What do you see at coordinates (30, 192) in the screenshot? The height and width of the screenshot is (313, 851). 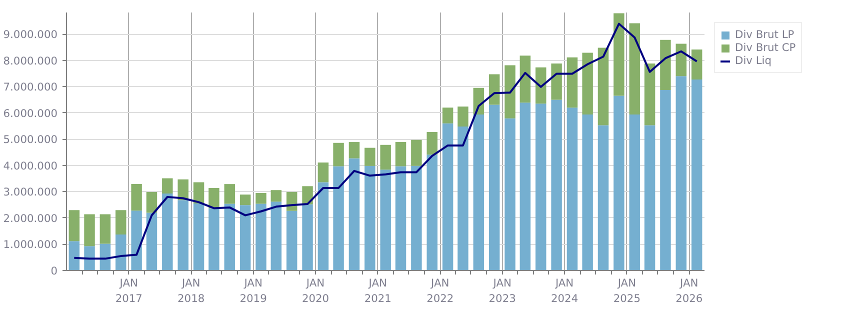 I see `y-tick-label: 3.000.000` at bounding box center [30, 192].